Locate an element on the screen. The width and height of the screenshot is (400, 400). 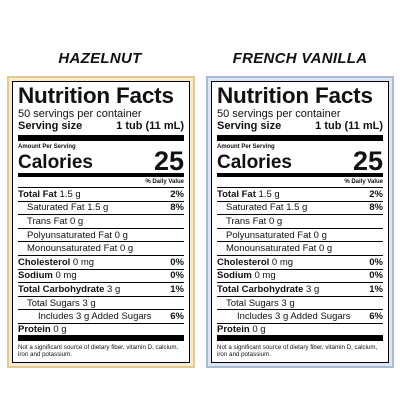
flavor-title-french-vanilla: FRENCH VANILLA is located at coordinates (300, 58).